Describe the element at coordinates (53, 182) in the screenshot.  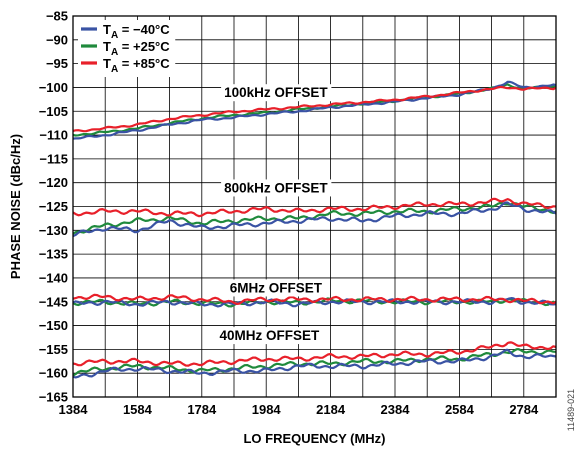
I see `y-tick-label: −120` at that location.